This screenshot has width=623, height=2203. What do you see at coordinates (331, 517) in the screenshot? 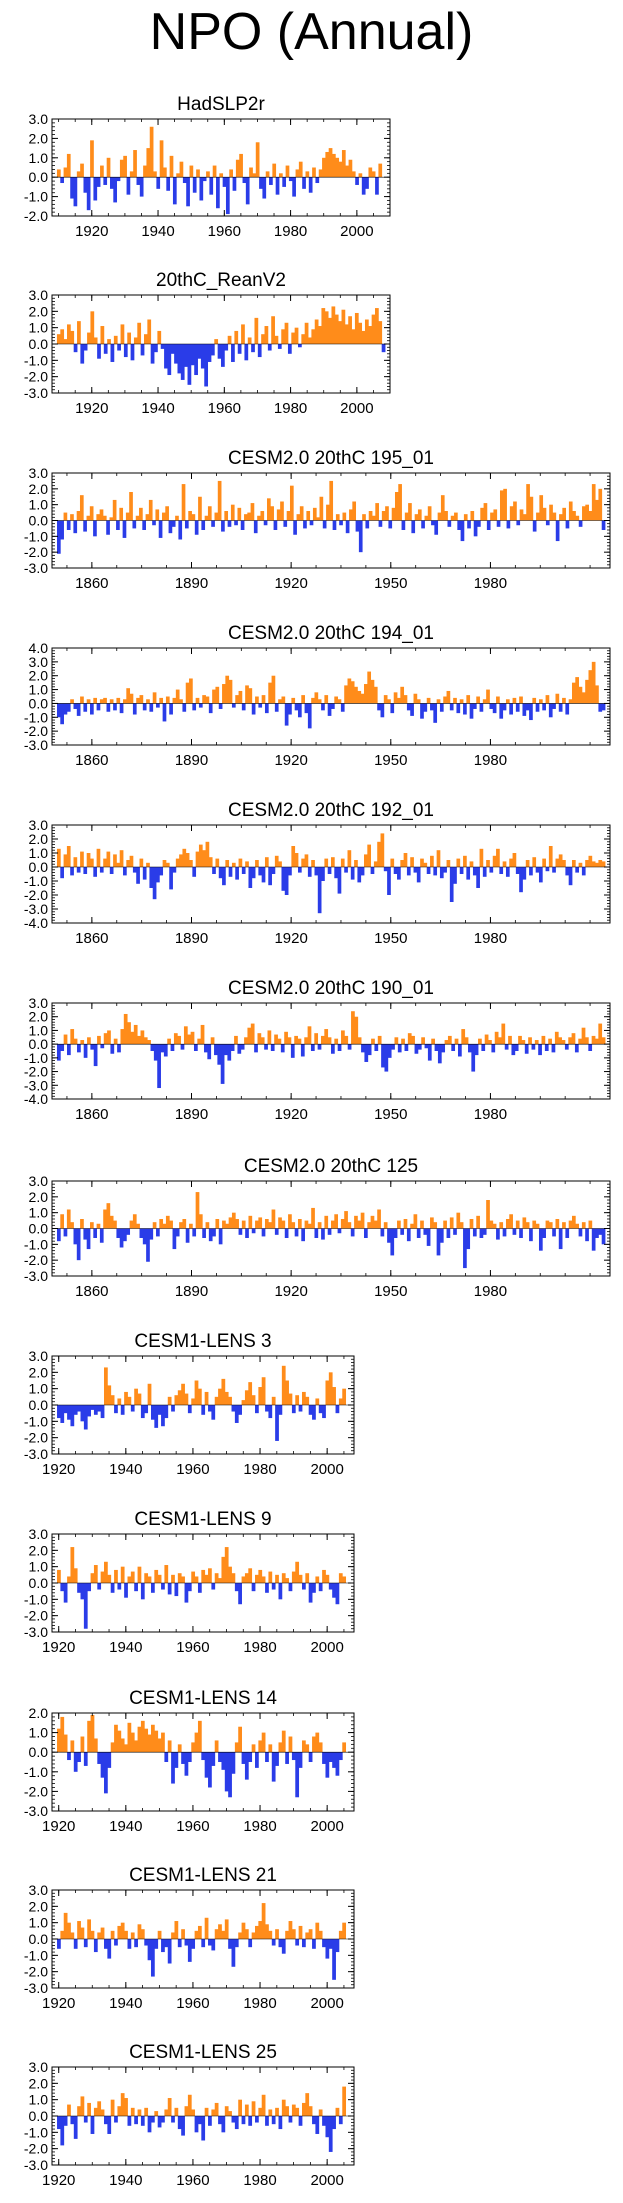
I see `series-area` at bounding box center [331, 517].